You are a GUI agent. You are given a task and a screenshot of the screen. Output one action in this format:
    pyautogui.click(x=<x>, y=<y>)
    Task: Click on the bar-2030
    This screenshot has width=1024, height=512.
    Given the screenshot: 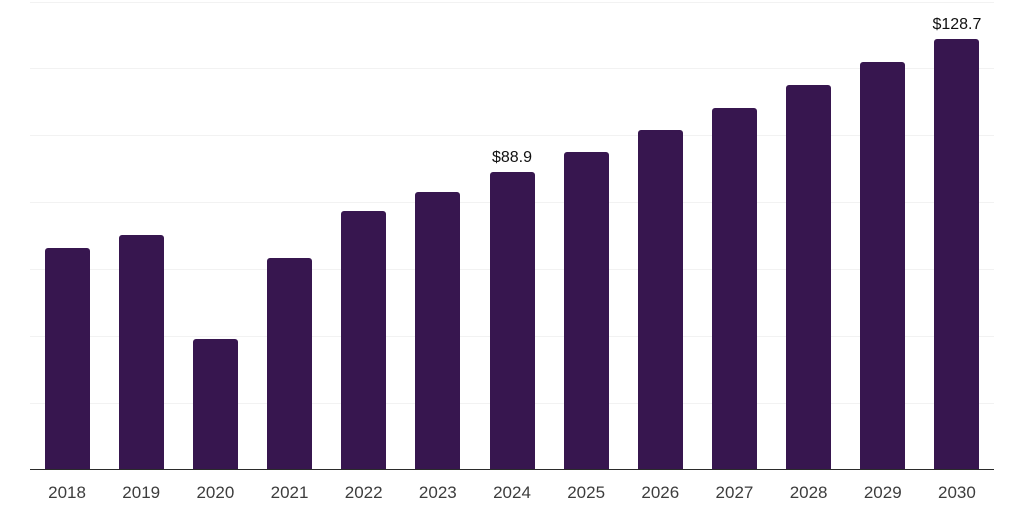 What is the action you would take?
    pyautogui.click(x=957, y=254)
    